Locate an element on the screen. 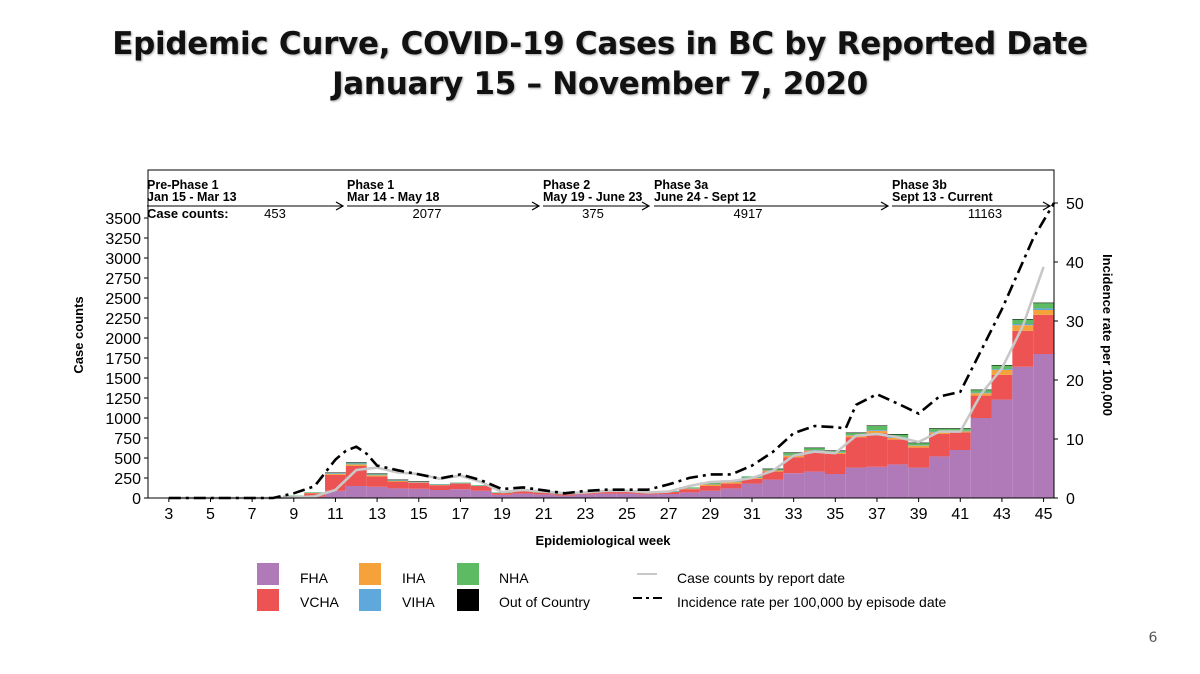 This screenshot has width=1200, height=674. legend-swatch-nha is located at coordinates (468, 574).